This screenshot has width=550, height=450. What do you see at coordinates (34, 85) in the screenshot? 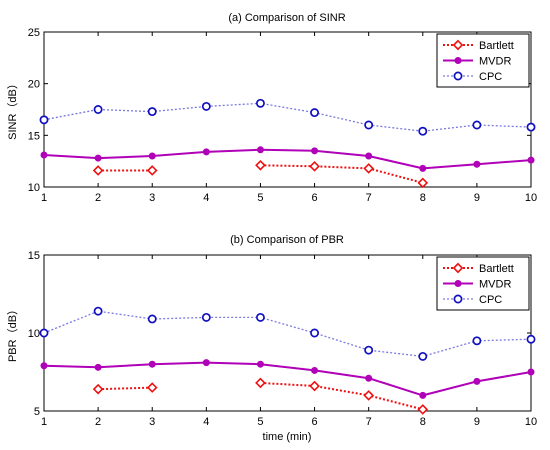
I see `y-tick-label: 20` at bounding box center [34, 85].